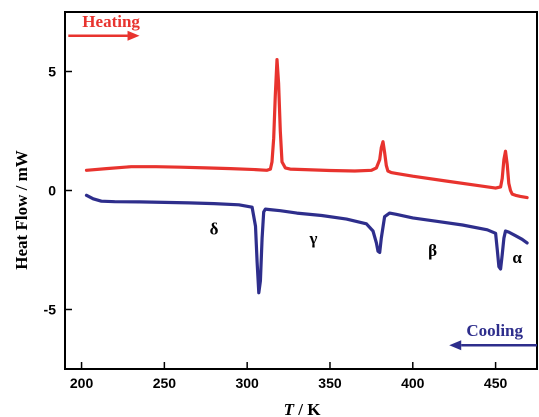  I want to click on cooling-label: Cooling, so click(494, 330).